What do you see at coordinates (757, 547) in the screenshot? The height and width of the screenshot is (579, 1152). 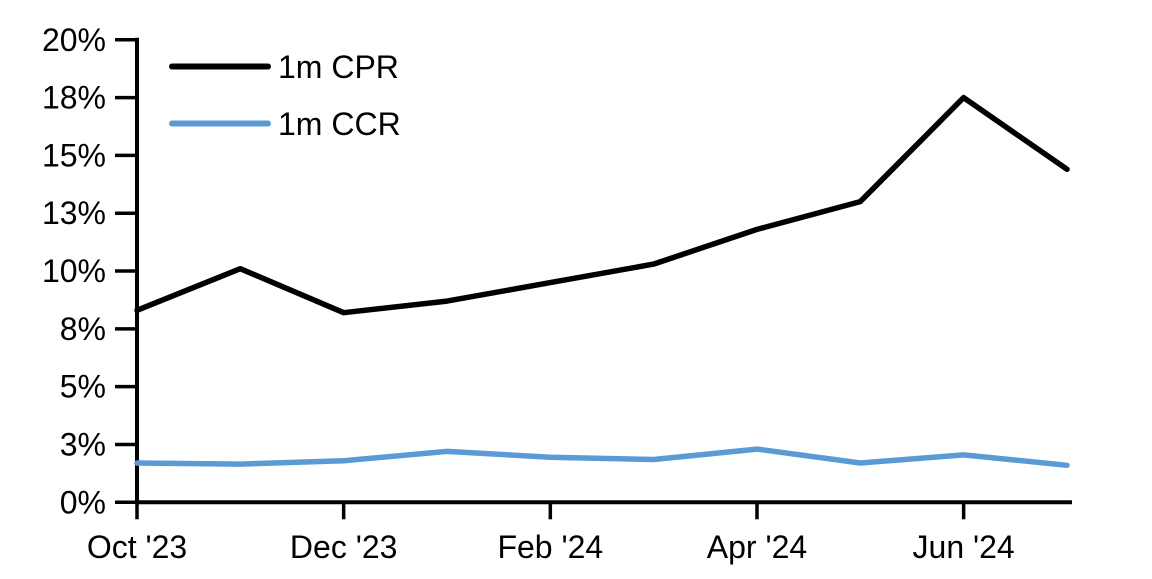 I see `x-tick-label: Apr '24` at bounding box center [757, 547].